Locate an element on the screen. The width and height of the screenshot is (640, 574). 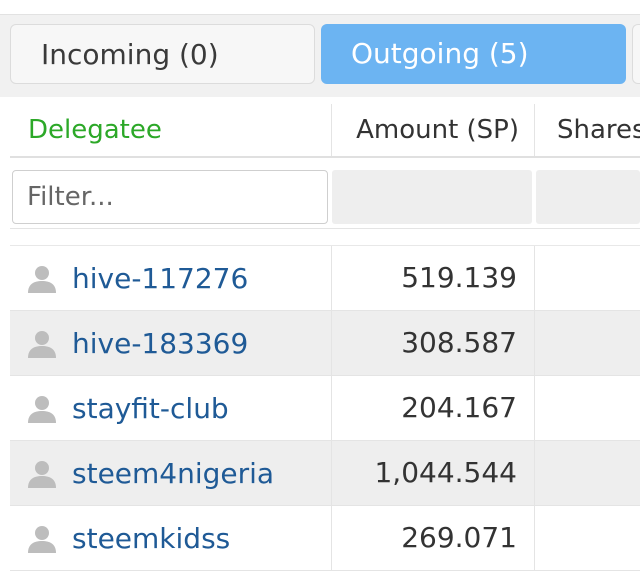
amount-cell: 1,044.544 is located at coordinates (432, 473).